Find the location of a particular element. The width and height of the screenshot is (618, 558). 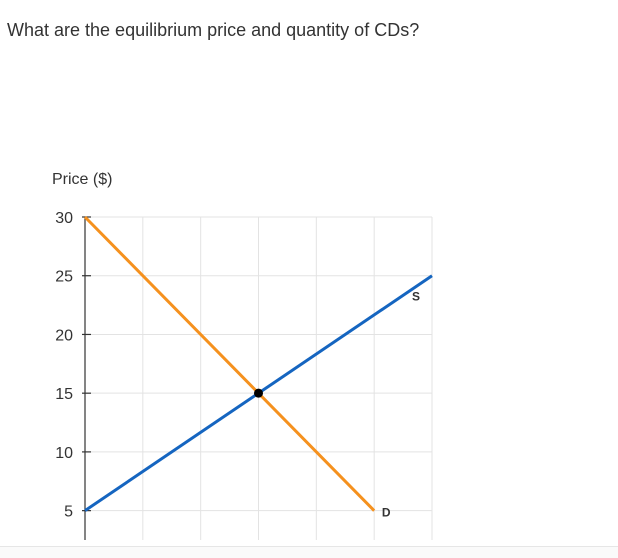

y-tick-label: 10 is located at coordinates (64, 453).